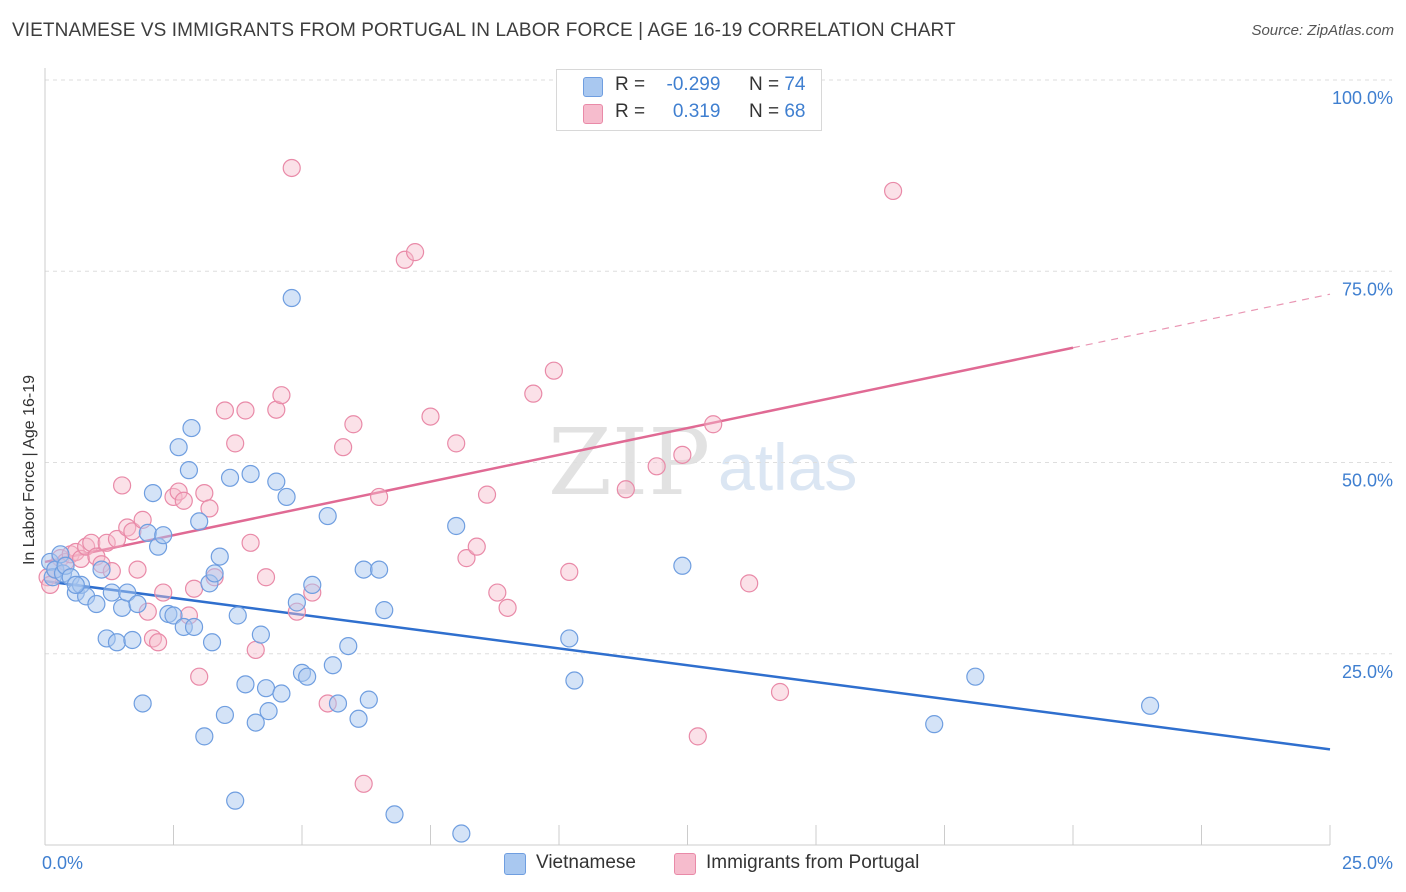 Image resolution: width=1406 pixels, height=892 pixels. I want to click on portugal-stats: R = 0.319 N = 68, so click(710, 112).